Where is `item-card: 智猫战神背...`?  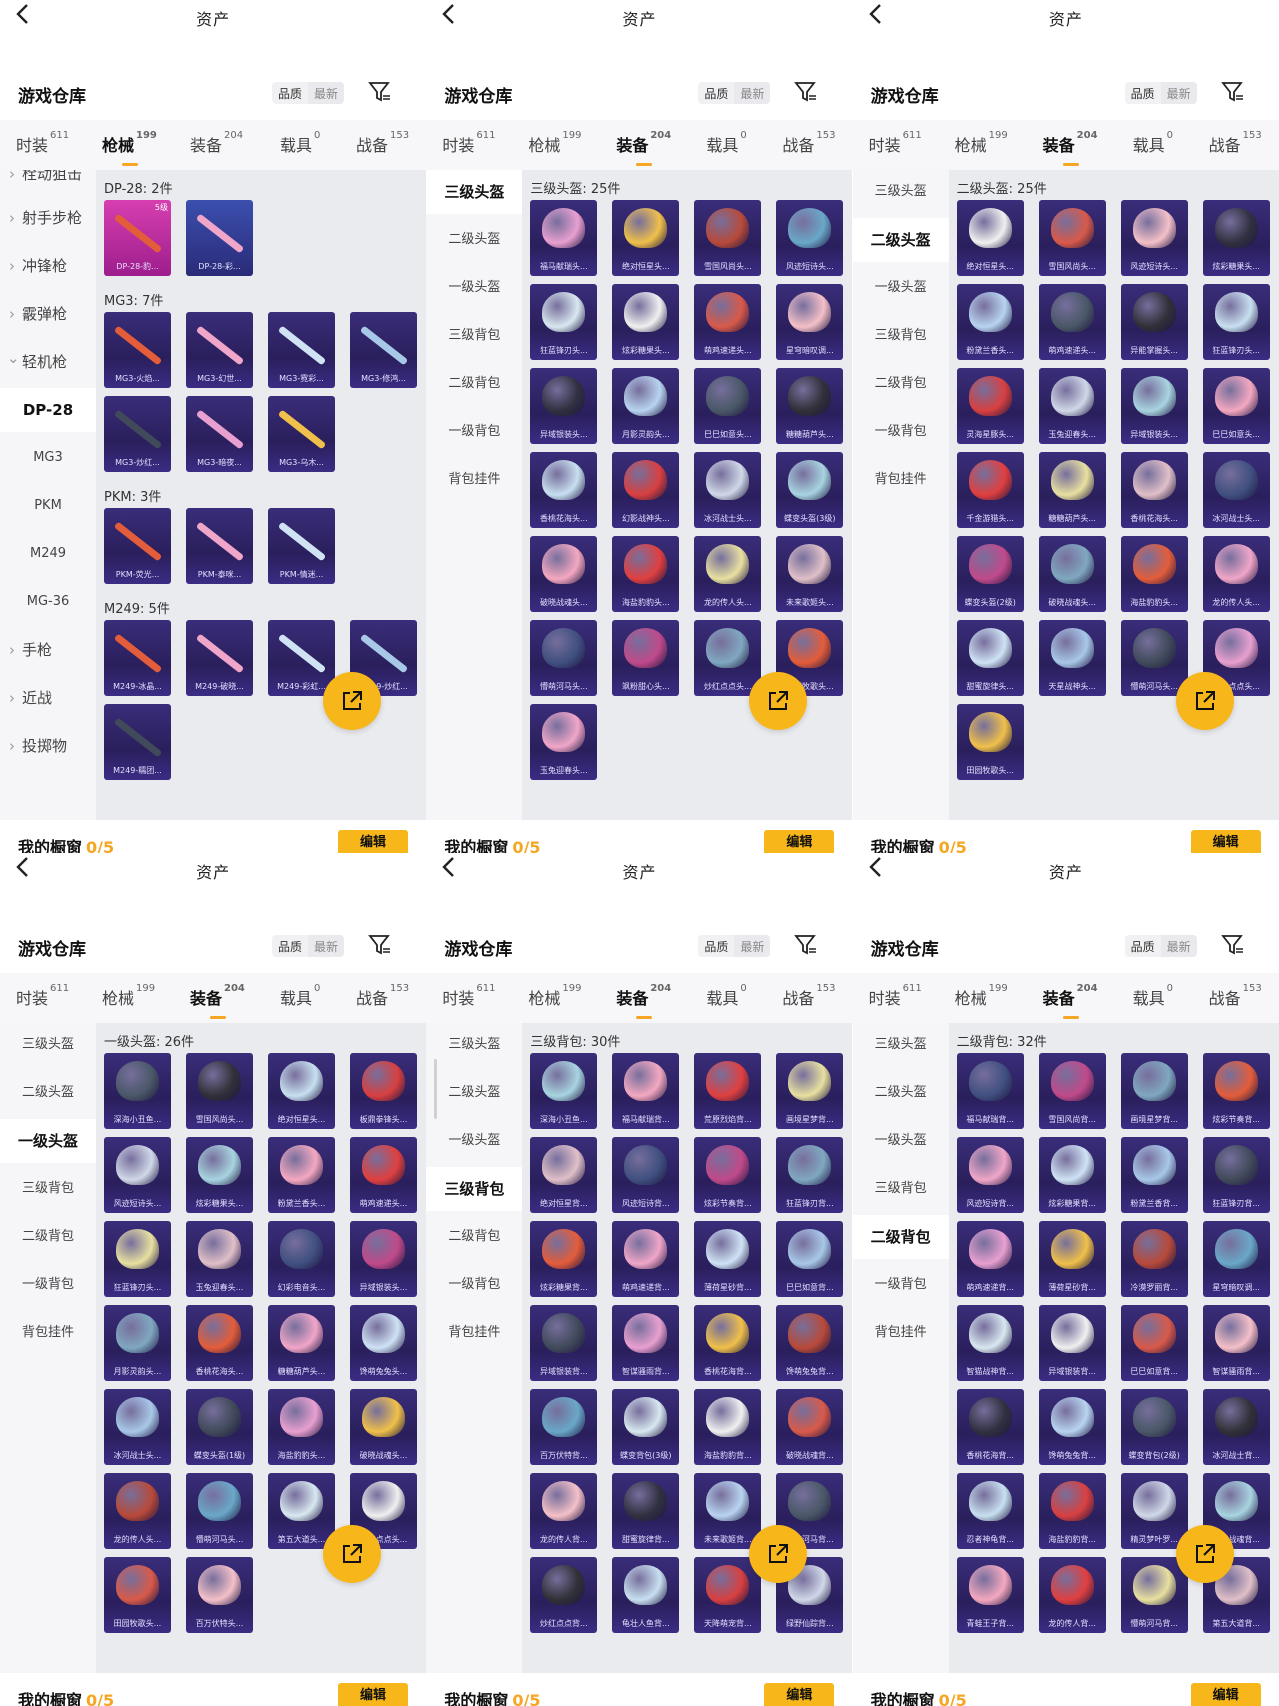
item-card: 智猫战神背... is located at coordinates (990, 1343).